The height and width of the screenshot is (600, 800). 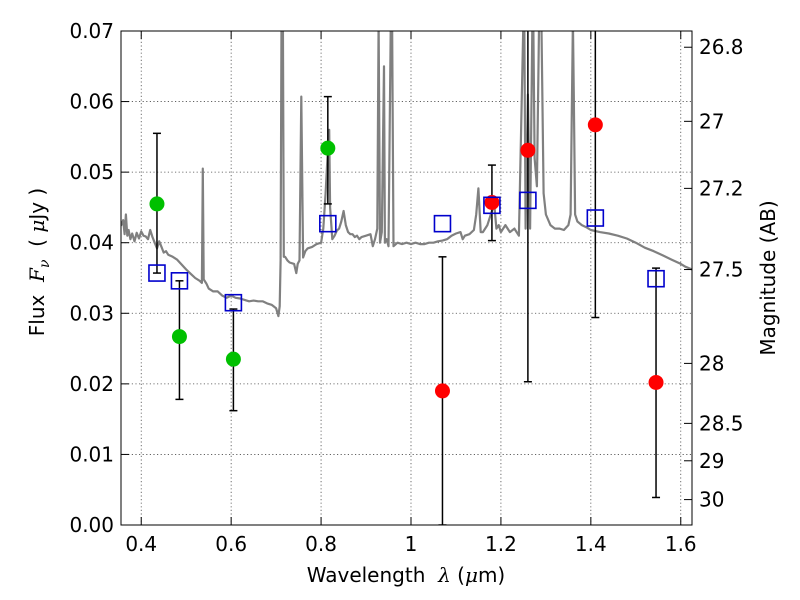 What do you see at coordinates (721, 423) in the screenshot?
I see `right-tick-label: 28.5` at bounding box center [721, 423].